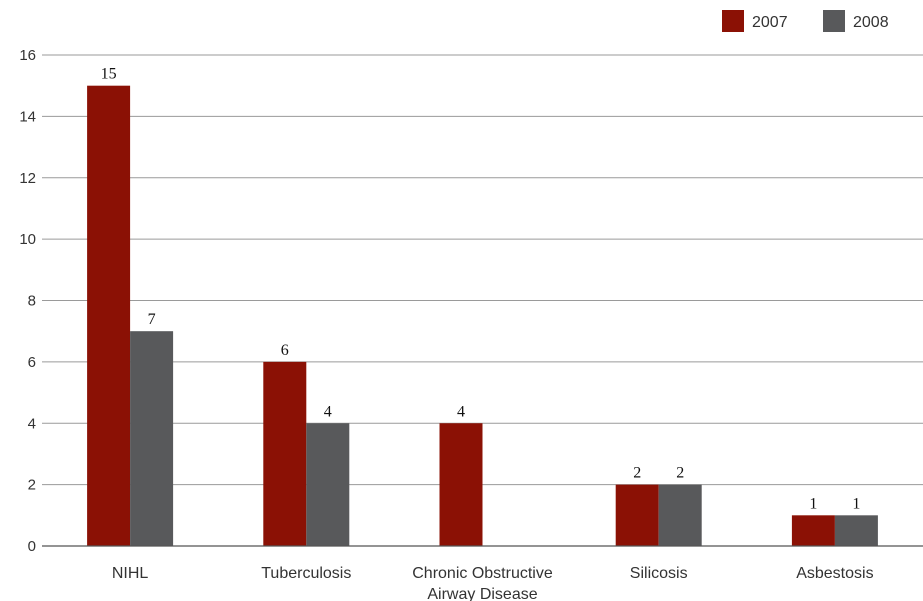 The width and height of the screenshot is (923, 601). Describe the element at coordinates (805, 21) in the screenshot. I see `chart-legend: 2007 2008` at that location.